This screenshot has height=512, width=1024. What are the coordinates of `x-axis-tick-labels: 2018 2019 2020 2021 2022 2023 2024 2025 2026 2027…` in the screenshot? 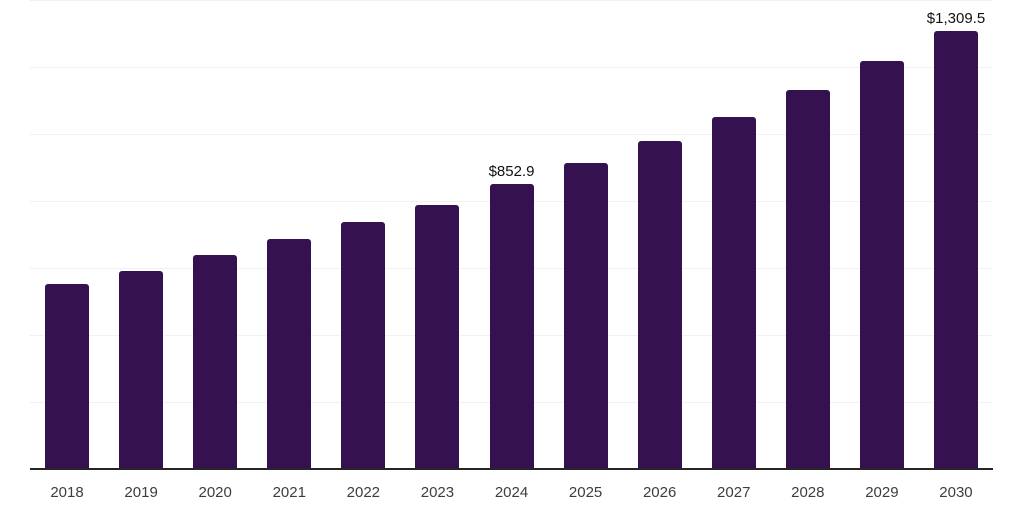 It's located at (511, 486).